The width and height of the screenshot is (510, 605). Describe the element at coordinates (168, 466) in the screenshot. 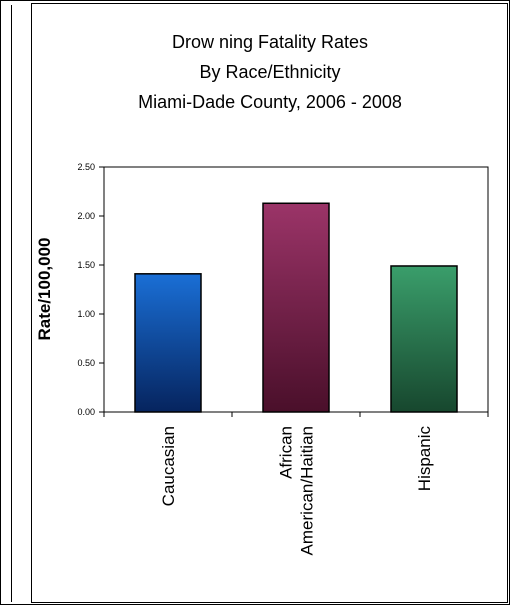

I see `x-category-label: Caucasian` at that location.